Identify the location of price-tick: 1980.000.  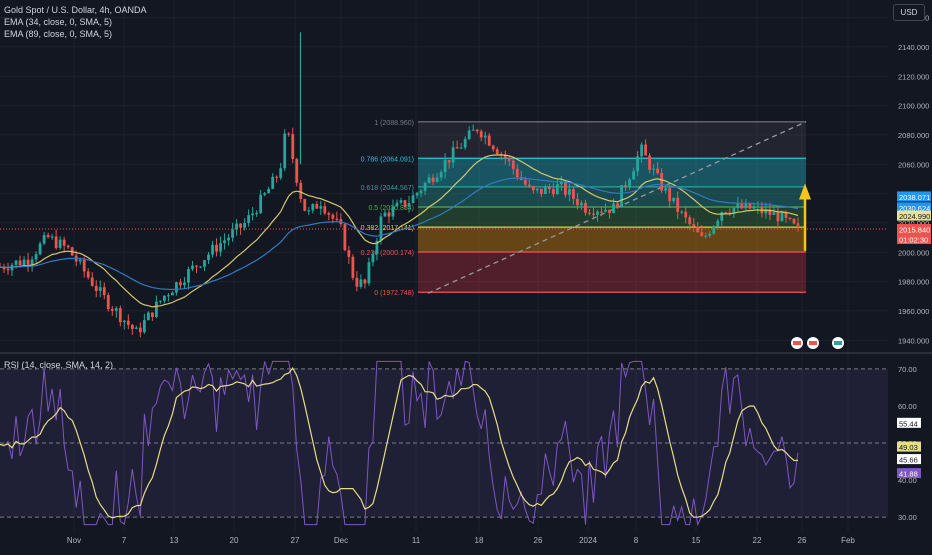
(913, 282).